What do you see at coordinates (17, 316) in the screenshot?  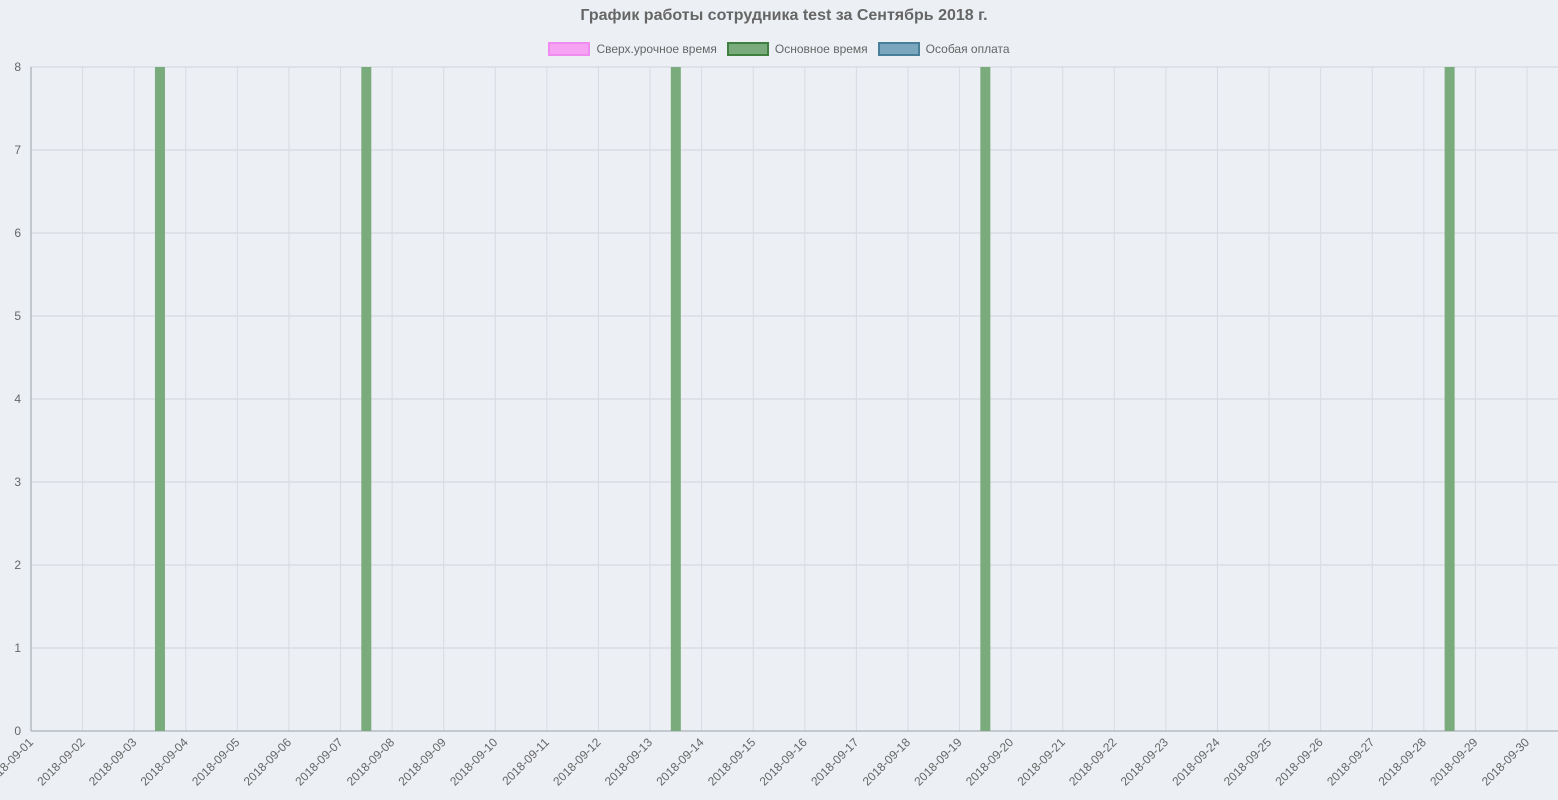 I see `y-tick-label: 5` at bounding box center [17, 316].